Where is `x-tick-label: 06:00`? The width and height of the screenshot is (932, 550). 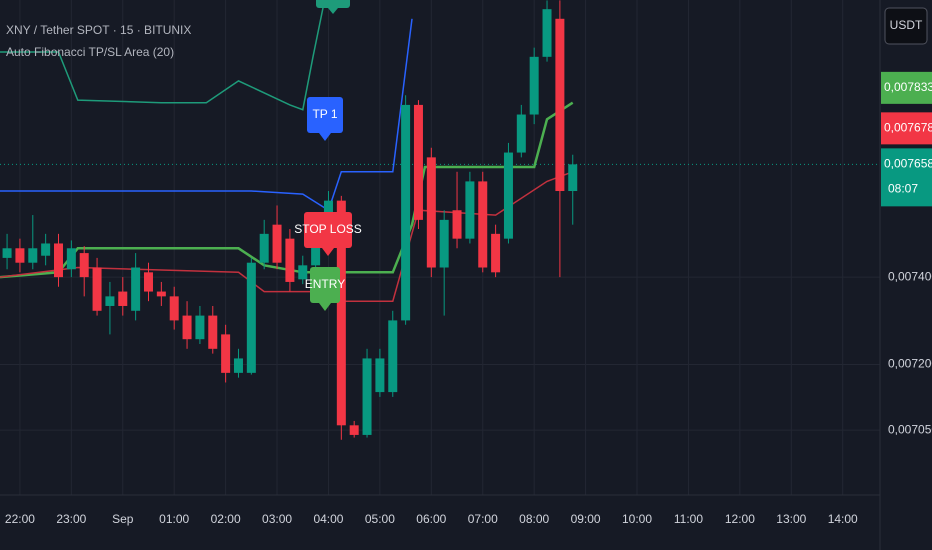 x-tick-label: 06:00 is located at coordinates (431, 519).